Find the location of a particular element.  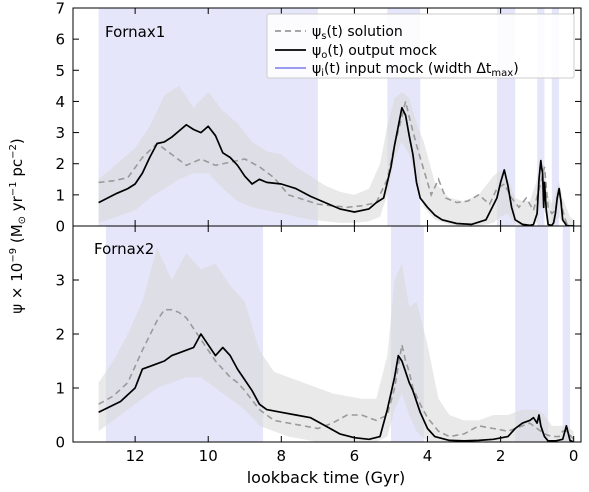

x-tick-label: 2 is located at coordinates (501, 456).